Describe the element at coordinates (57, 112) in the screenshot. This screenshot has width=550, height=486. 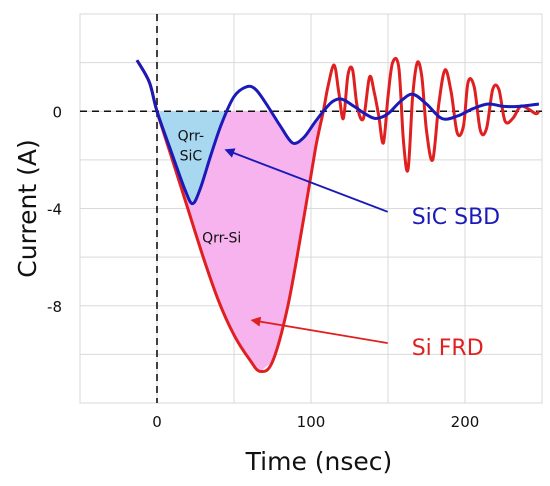
I see `y-tick-label: 0` at that location.